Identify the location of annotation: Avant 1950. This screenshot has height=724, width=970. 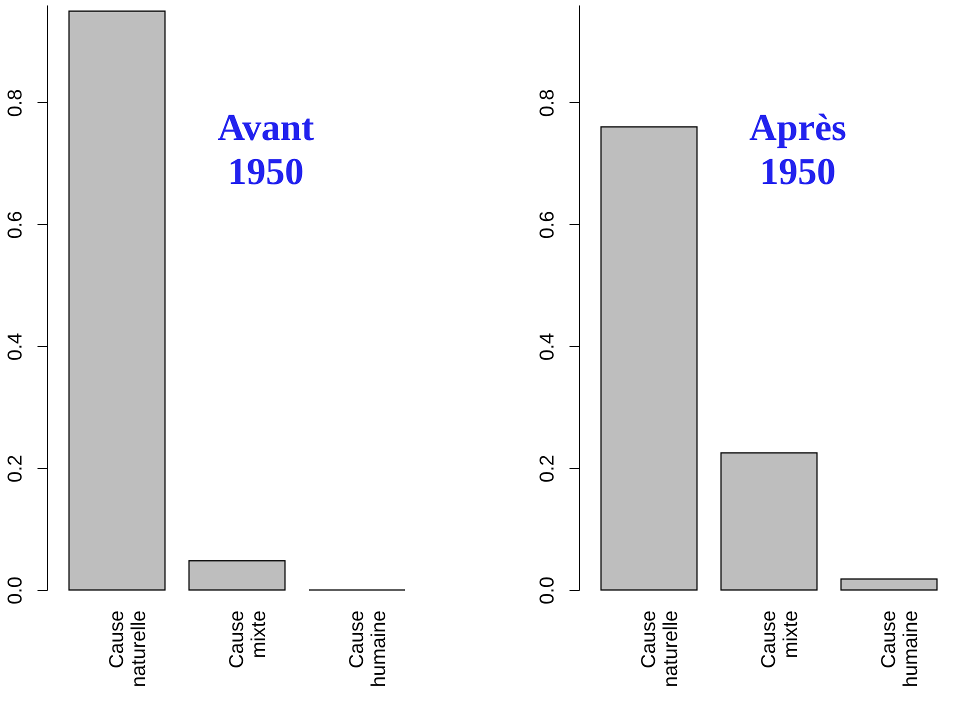
(266, 150).